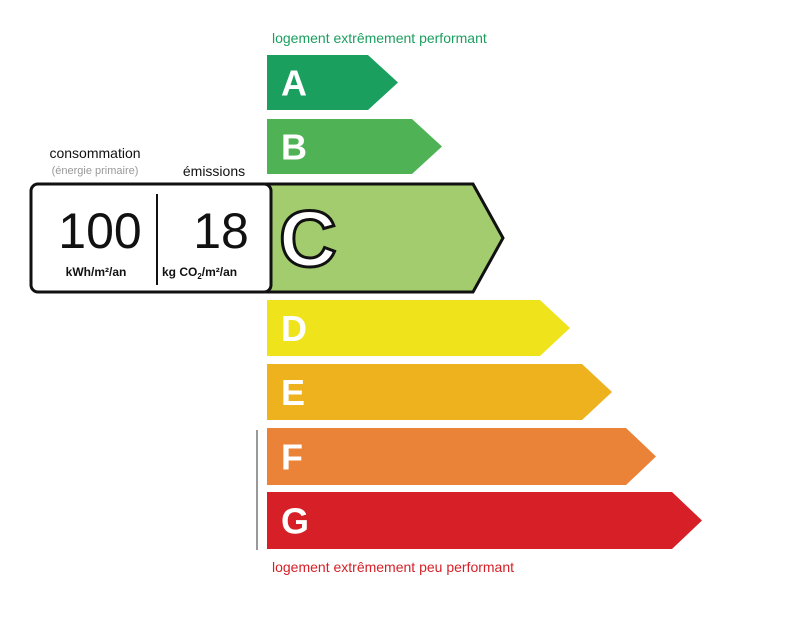 The height and width of the screenshot is (625, 800). What do you see at coordinates (354, 146) in the screenshot?
I see `class-bar-b` at bounding box center [354, 146].